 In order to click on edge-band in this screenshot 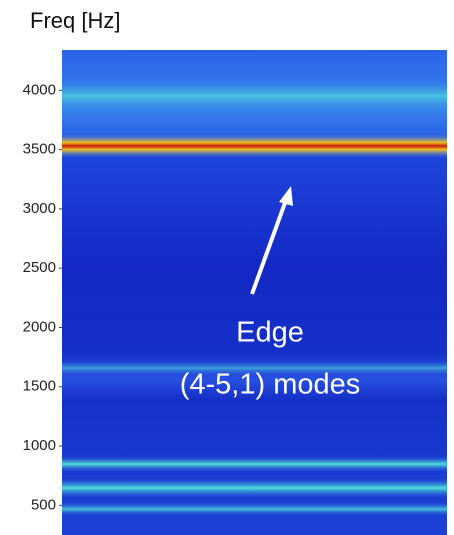, I will do `click(254, 146)`.